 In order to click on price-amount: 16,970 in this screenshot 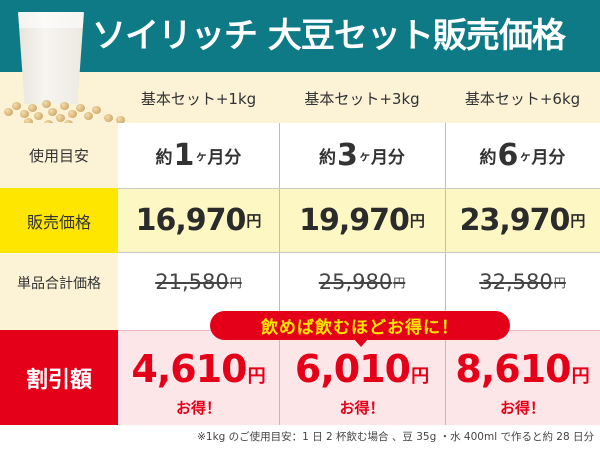, I will do `click(191, 220)`.